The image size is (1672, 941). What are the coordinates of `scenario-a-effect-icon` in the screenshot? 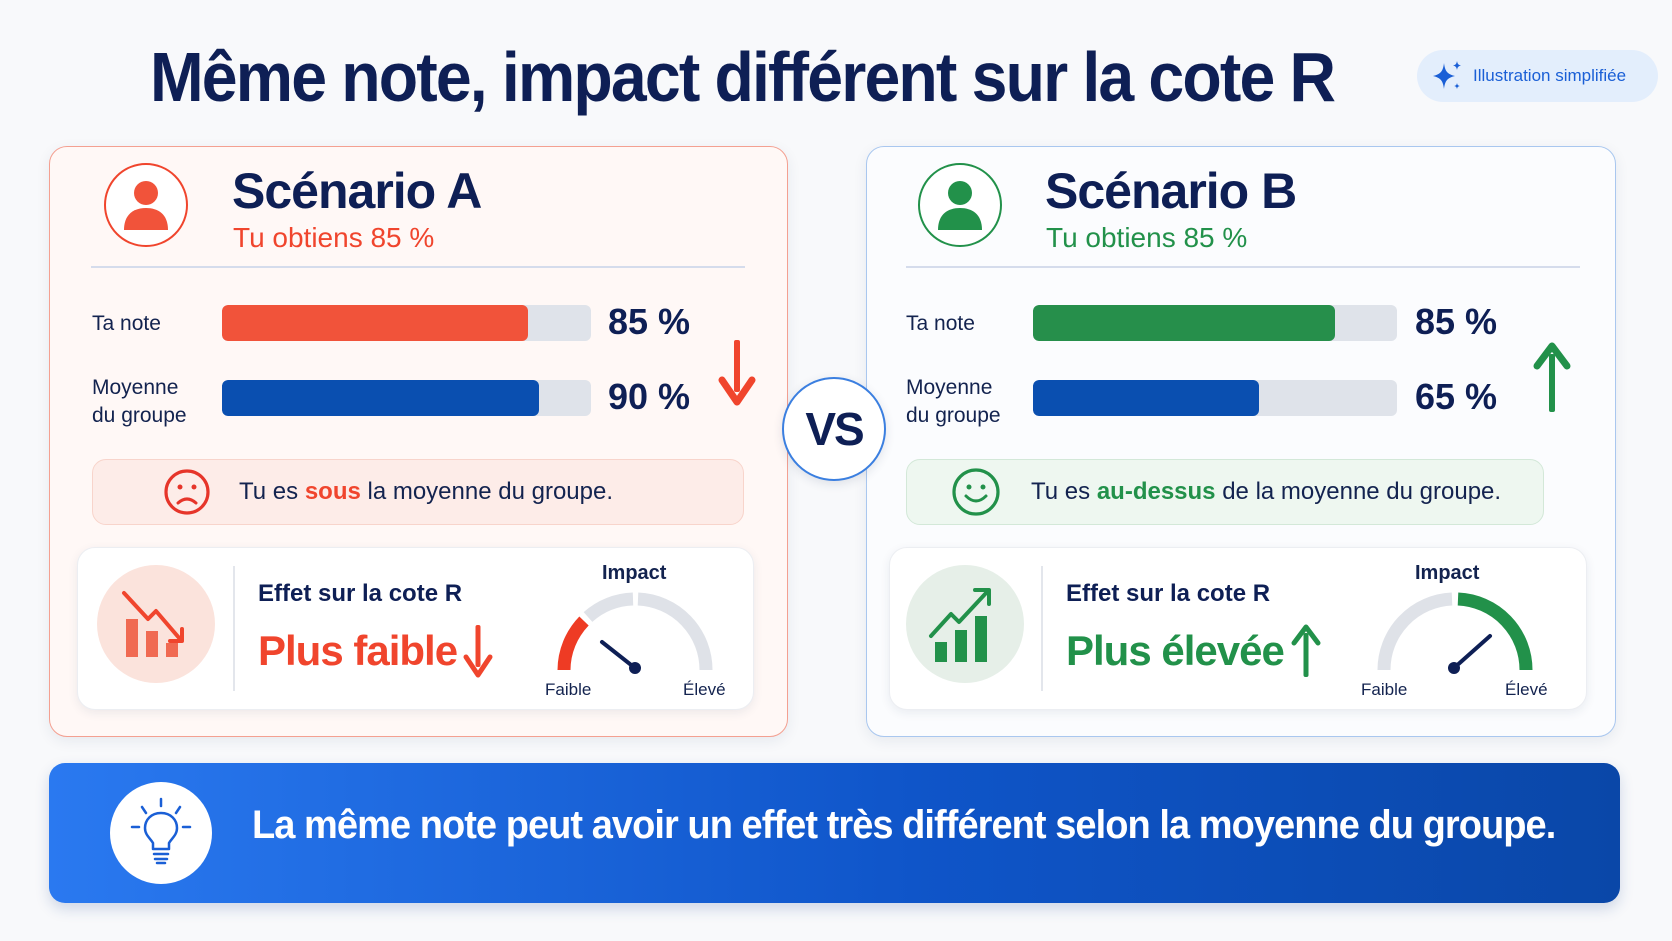 It's located at (156, 624).